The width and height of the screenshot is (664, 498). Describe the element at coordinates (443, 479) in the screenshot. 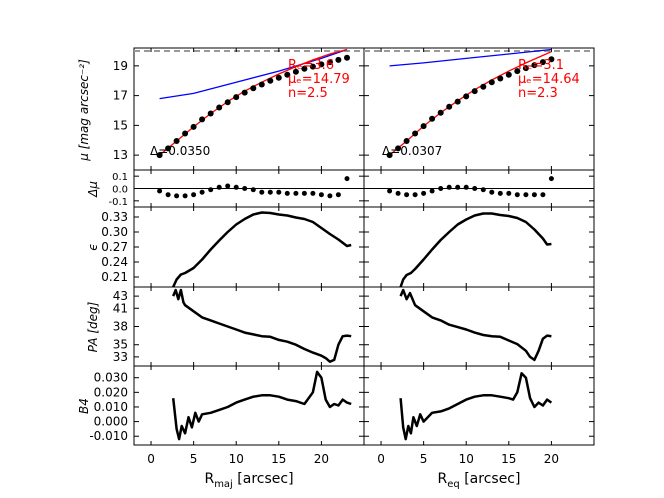

I see `xlabel-right-main: R` at that location.